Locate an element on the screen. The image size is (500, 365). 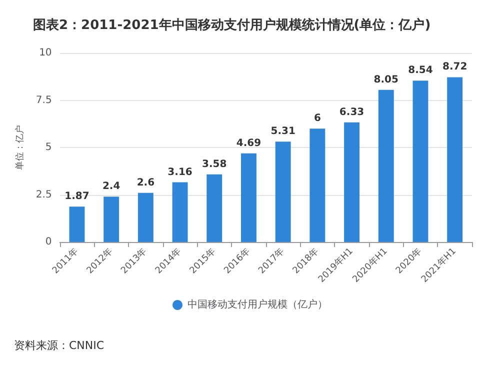
data-label: 3.58 is located at coordinates (214, 164).